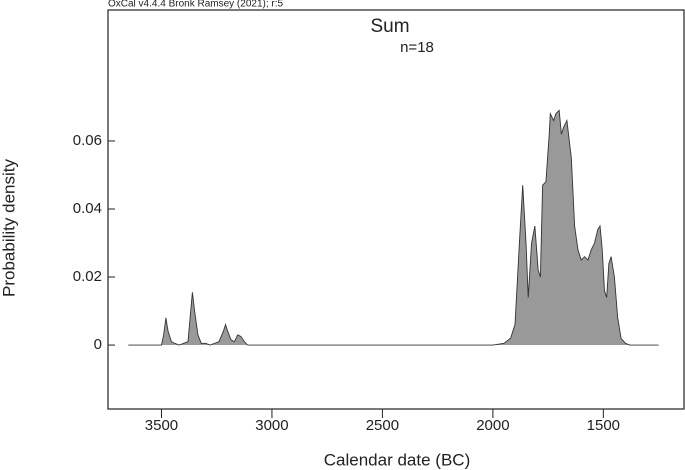 This screenshot has width=685, height=470. I want to click on y-tick-label: 0, so click(98, 344).